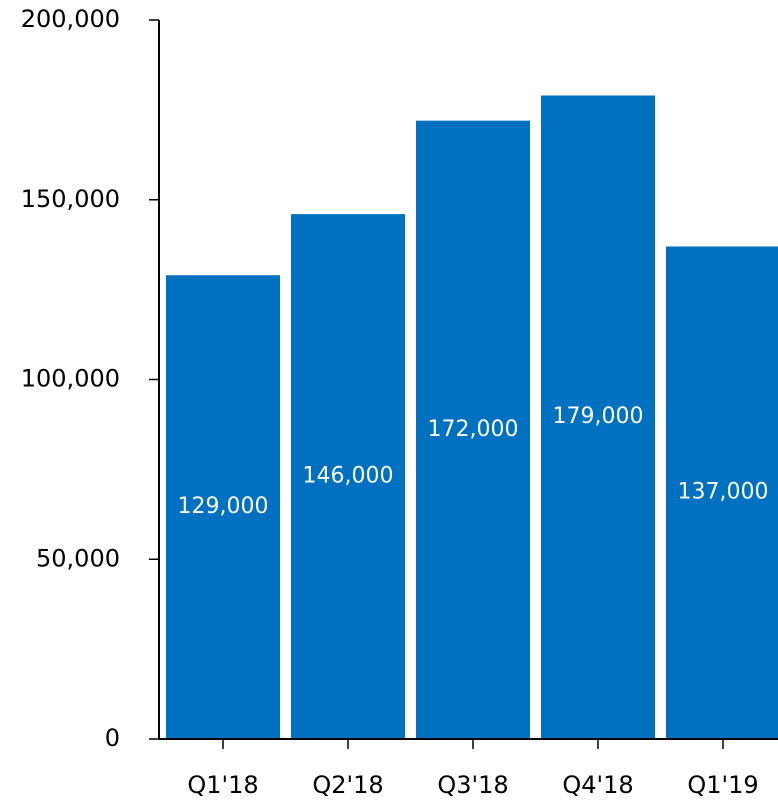 Image resolution: width=778 pixels, height=803 pixels. I want to click on bar-value-label: 172,000, so click(473, 429).